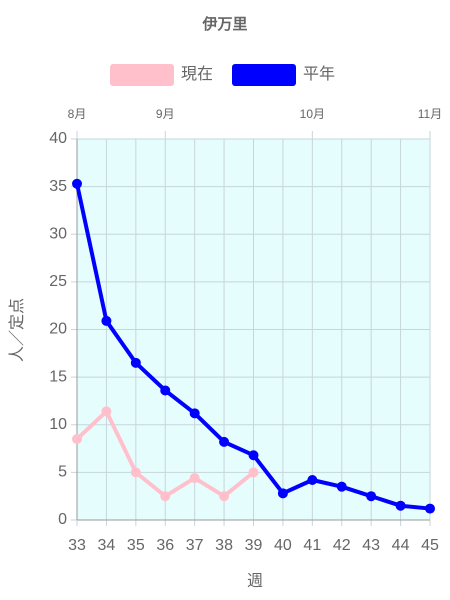 Image resolution: width=450 pixels, height=600 pixels. I want to click on legend-label: 現在, so click(197, 74).